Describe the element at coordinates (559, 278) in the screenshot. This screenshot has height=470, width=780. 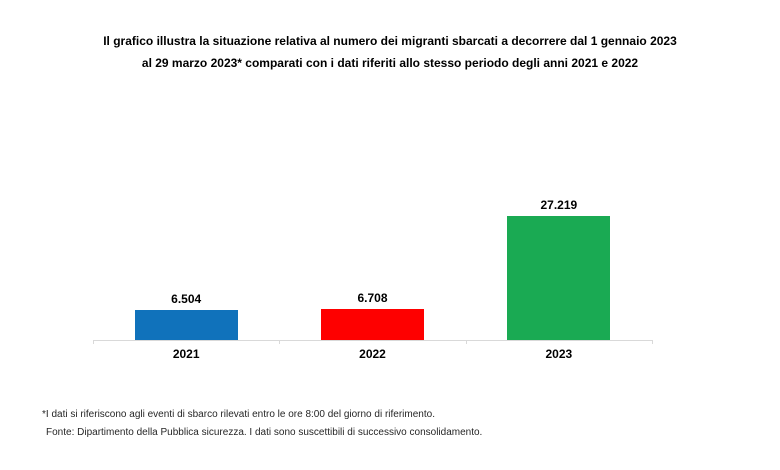
I see `bar-2023` at that location.